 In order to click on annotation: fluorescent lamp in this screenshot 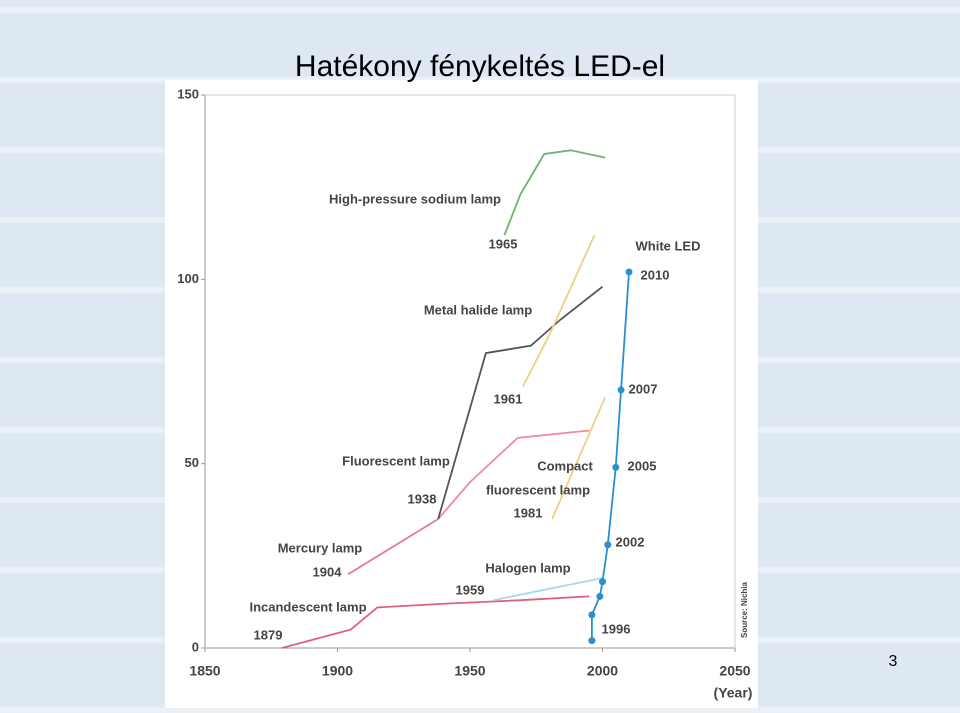, I will do `click(538, 489)`.